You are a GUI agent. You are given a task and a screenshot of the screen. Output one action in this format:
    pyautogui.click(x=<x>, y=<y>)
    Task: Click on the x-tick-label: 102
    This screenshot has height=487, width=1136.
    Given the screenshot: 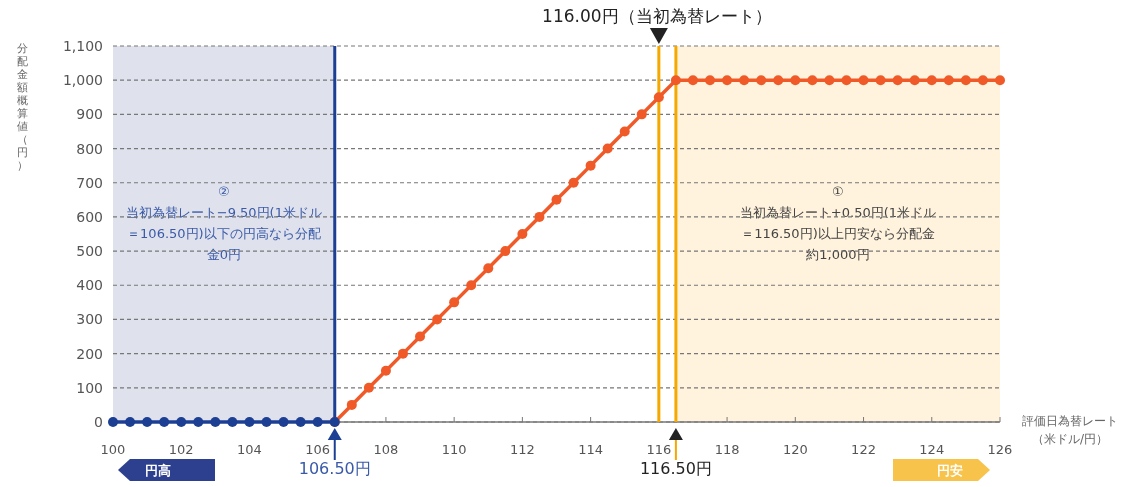 What is the action you would take?
    pyautogui.click(x=181, y=449)
    